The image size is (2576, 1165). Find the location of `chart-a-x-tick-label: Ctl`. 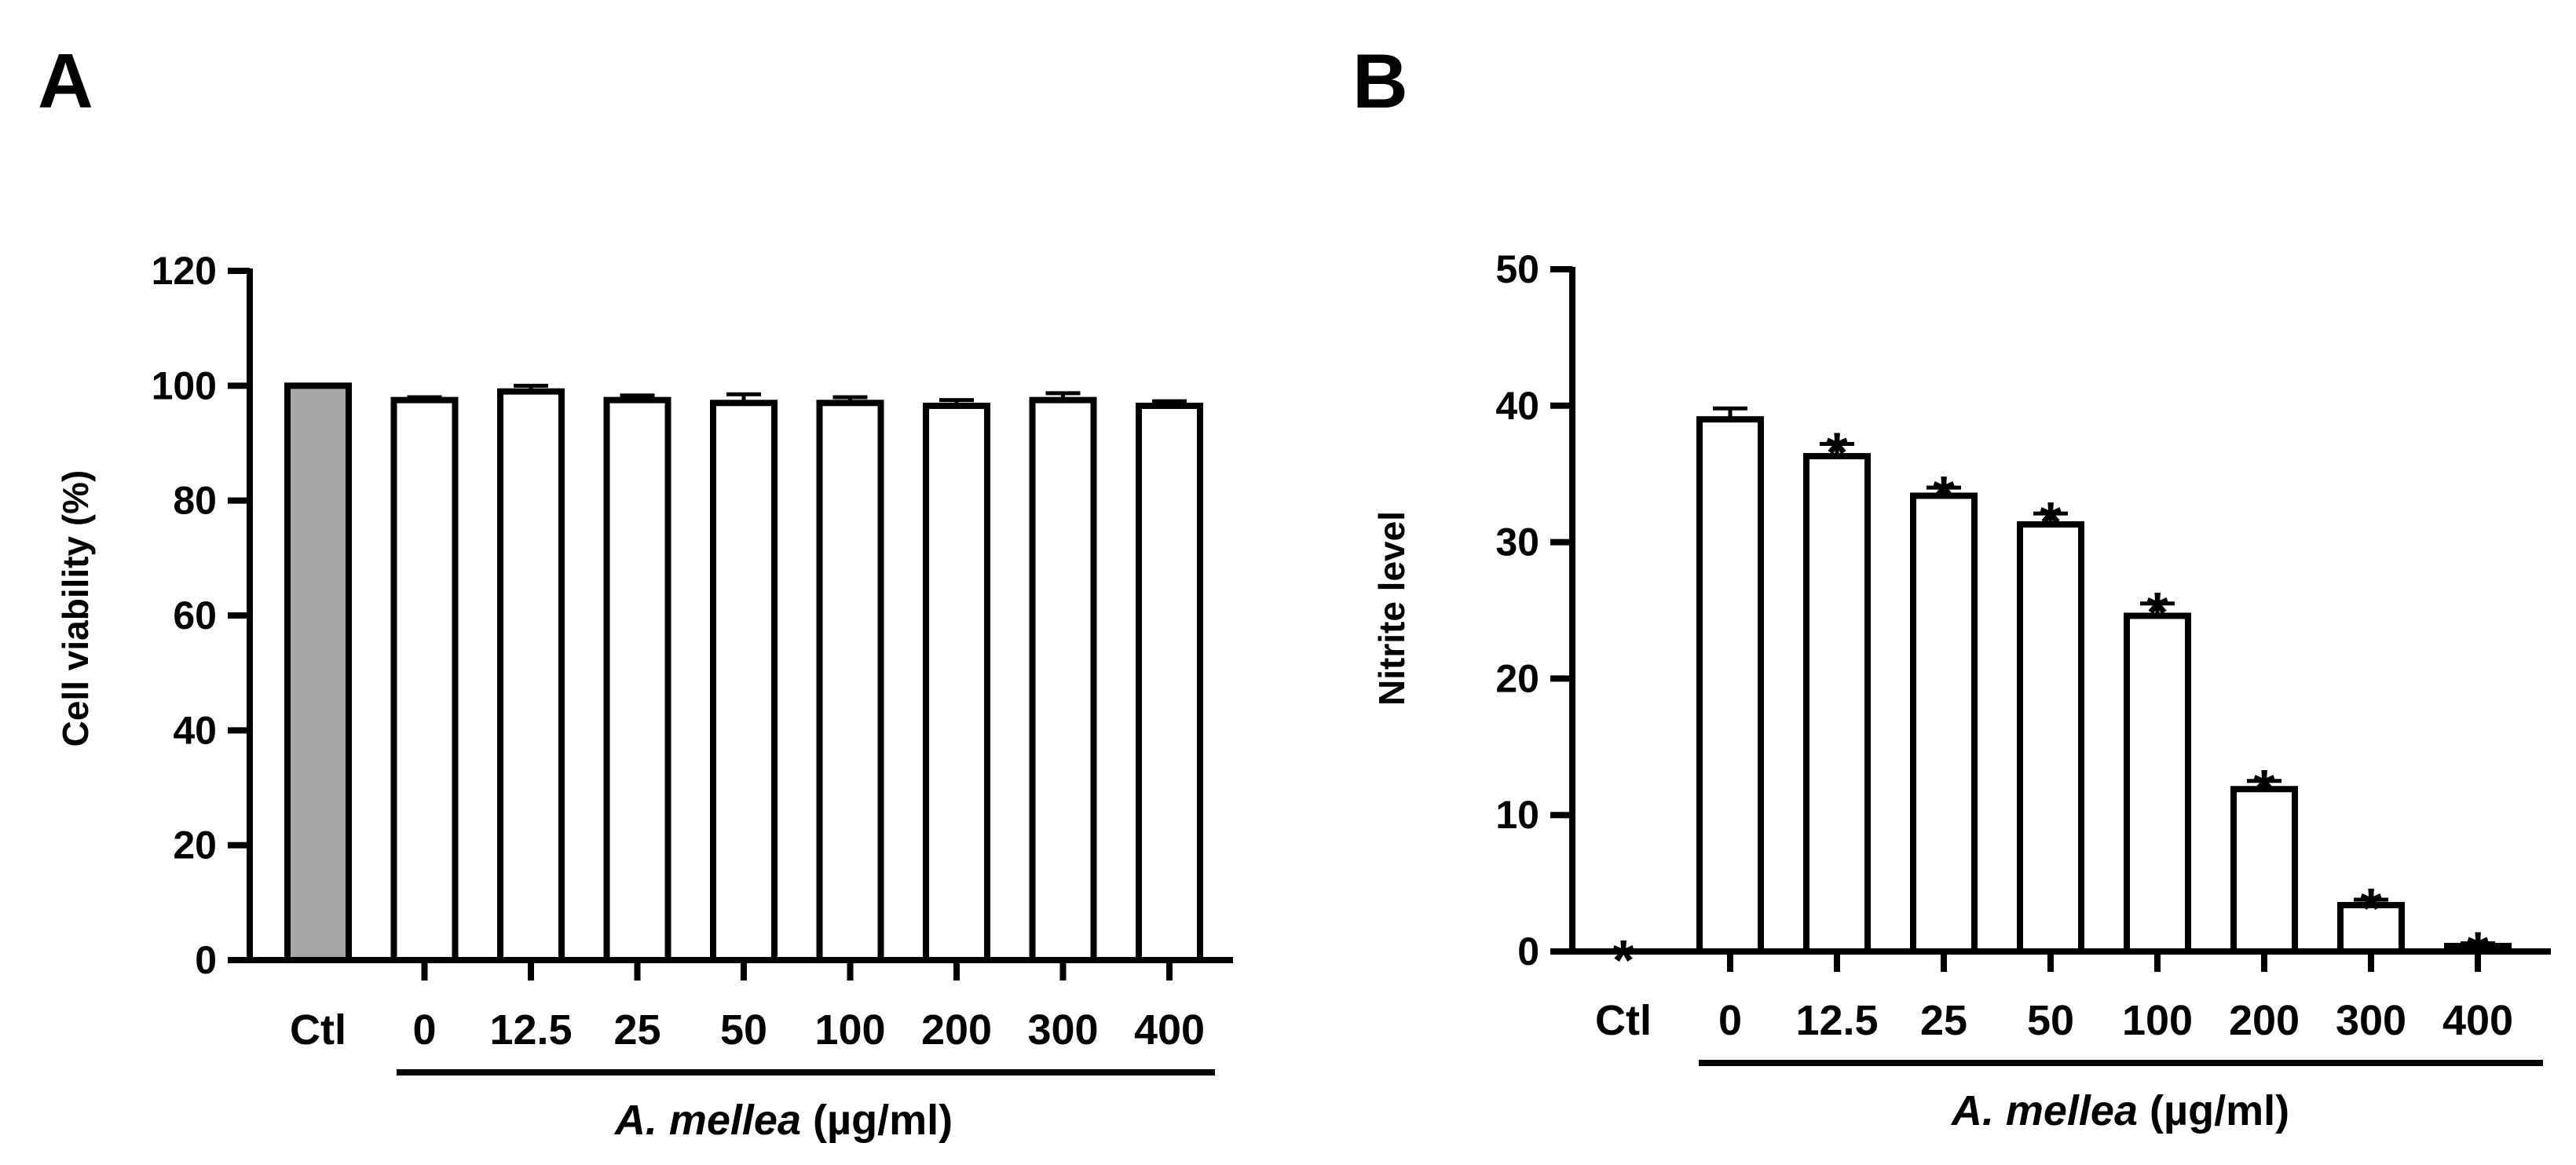

chart-a-x-tick-label: Ctl is located at coordinates (318, 1030).